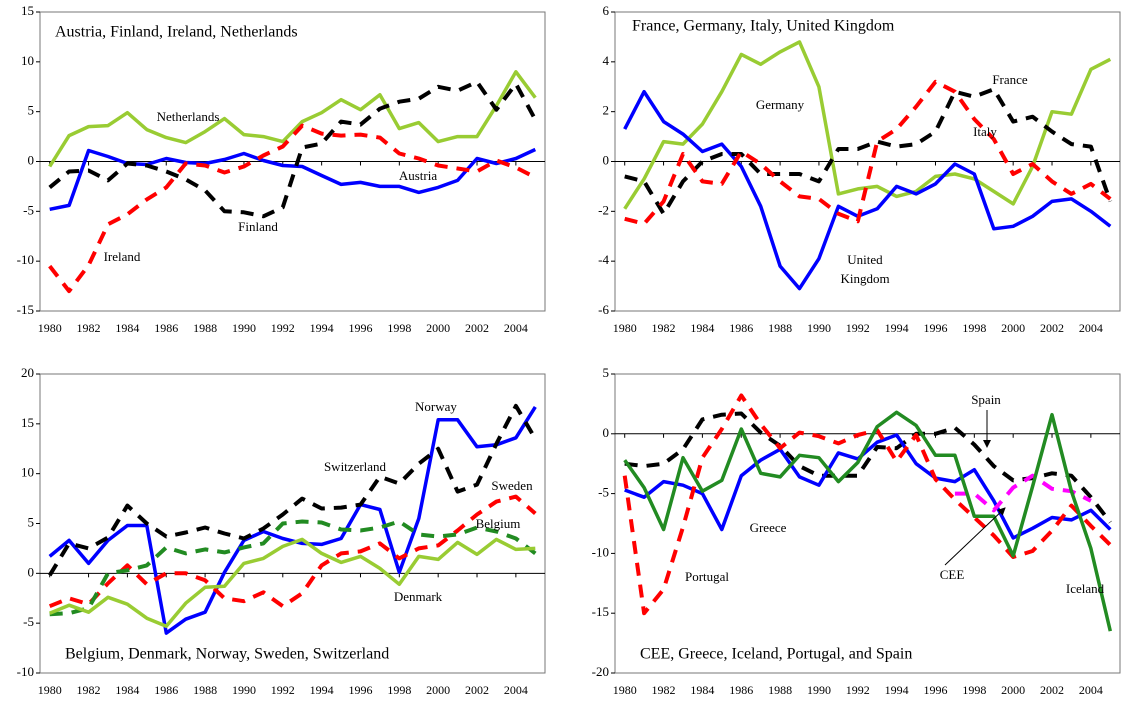  What do you see at coordinates (436, 406) in the screenshot?
I see `series-label: Norway` at bounding box center [436, 406].